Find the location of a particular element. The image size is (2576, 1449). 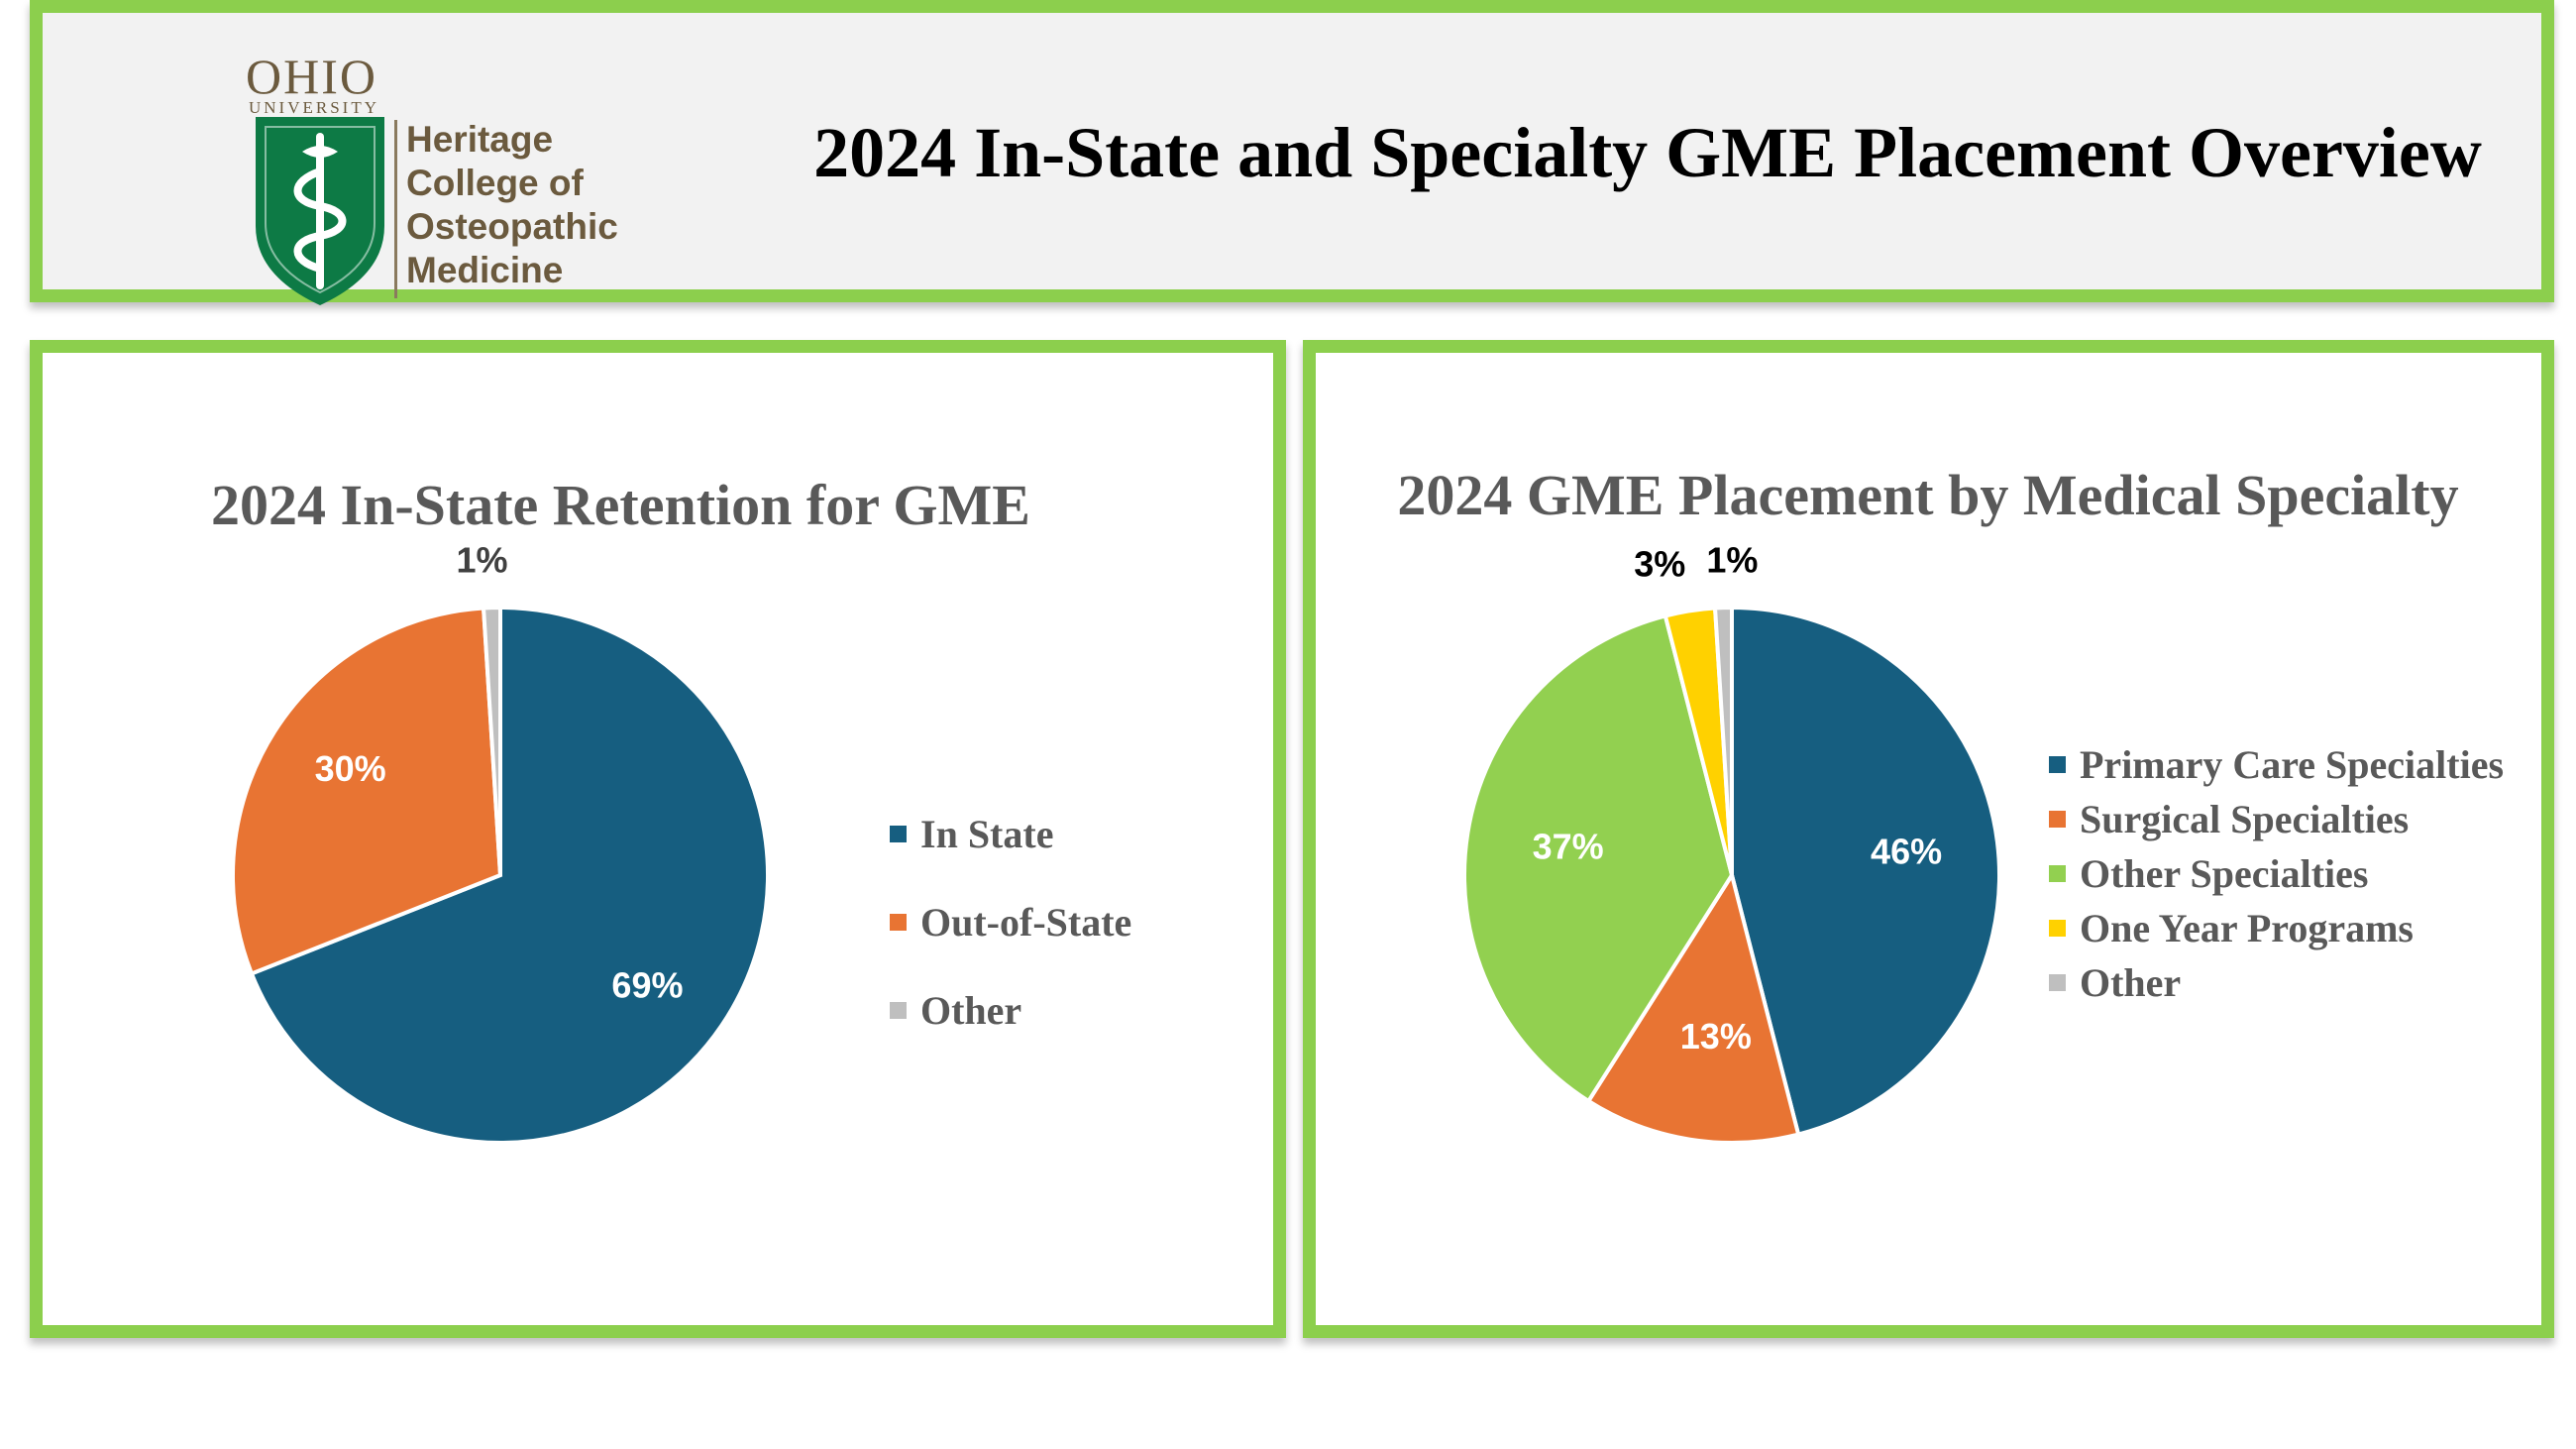

chart-title-retention: 2024 In-State Retention for GME is located at coordinates (620, 505).